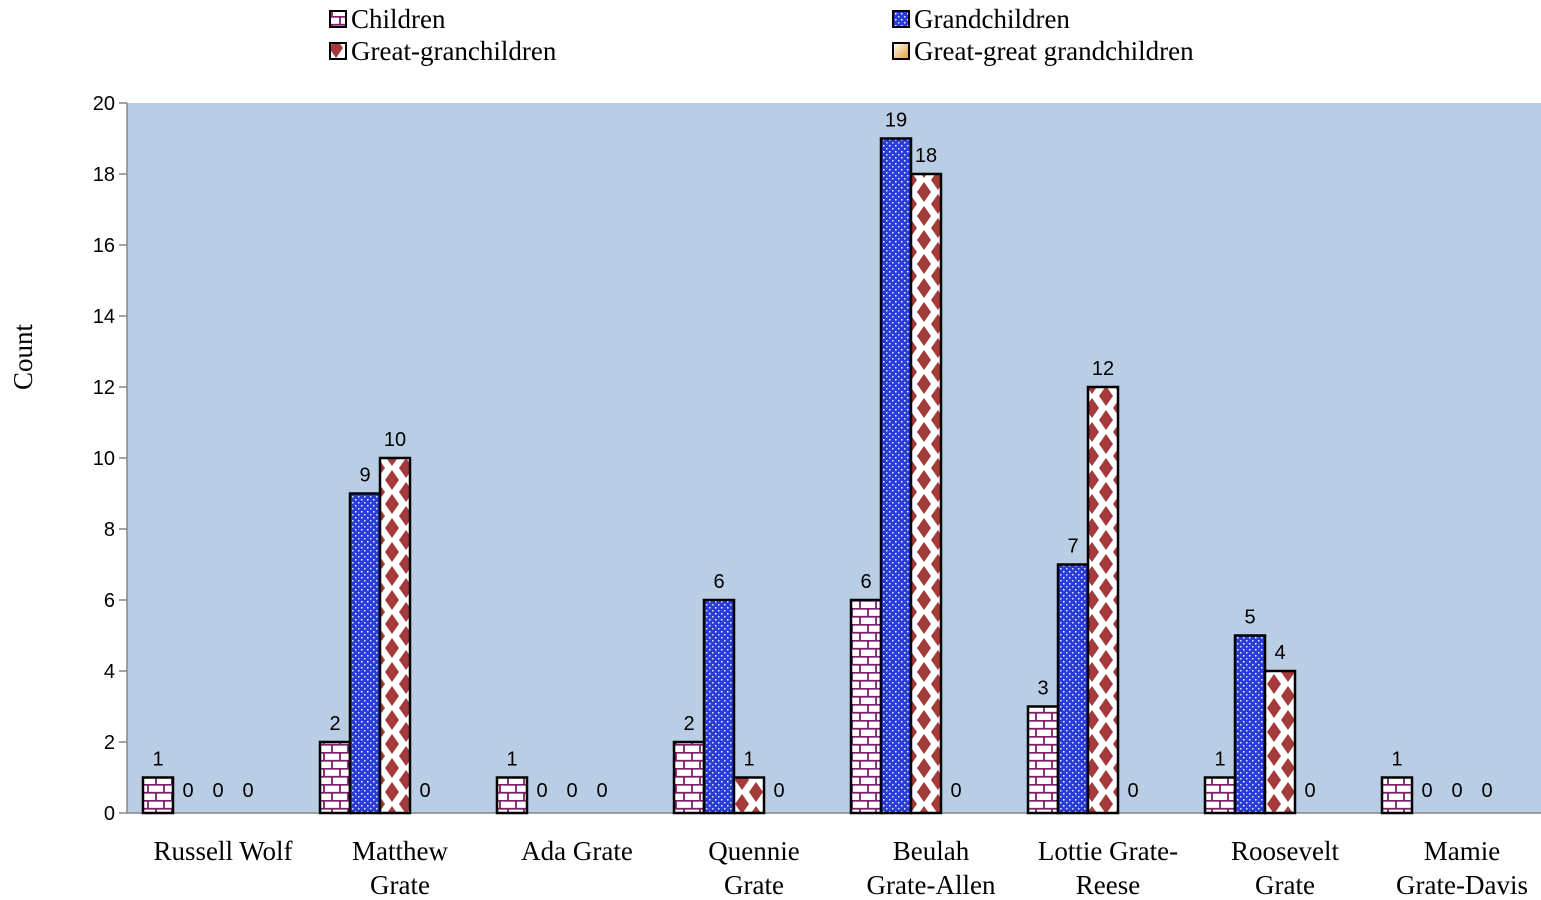 This screenshot has height=900, width=1541. I want to click on legend-label: Children, so click(398, 19).